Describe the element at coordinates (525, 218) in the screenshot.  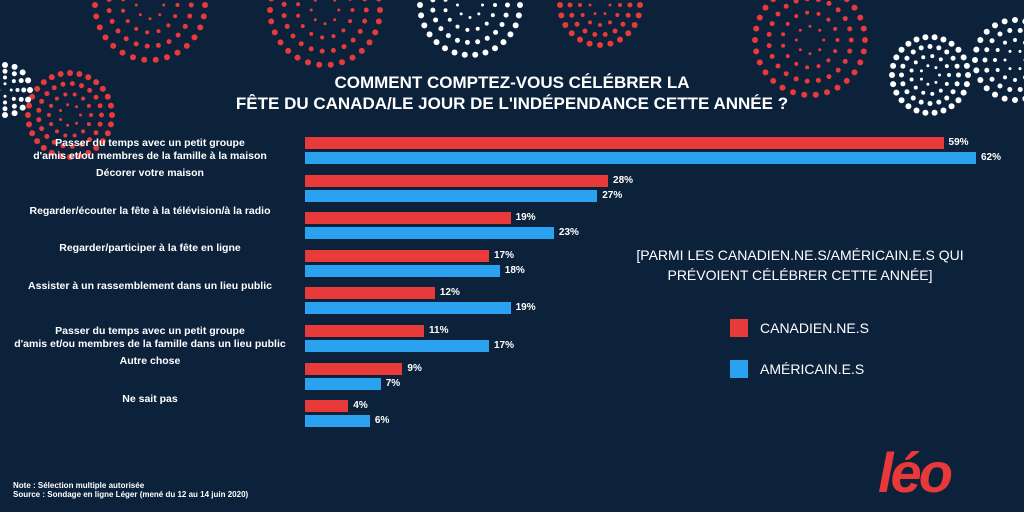
I see `data-label: 19%` at that location.